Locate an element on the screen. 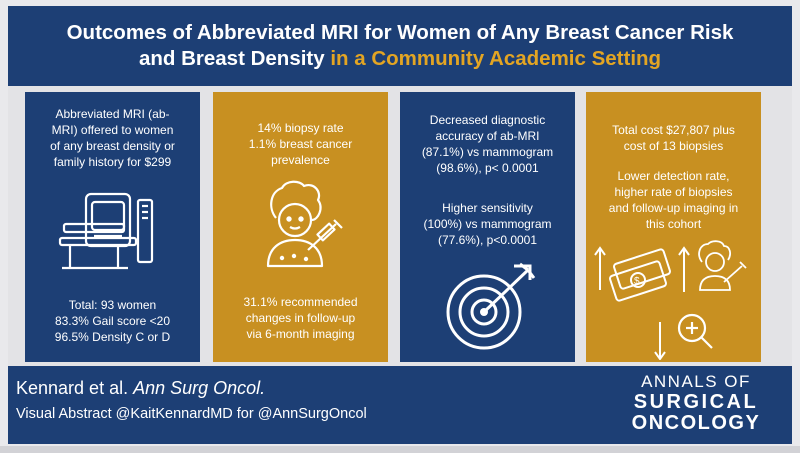  citation: Kennard et al. Ann Surg Oncol. is located at coordinates (140, 388).